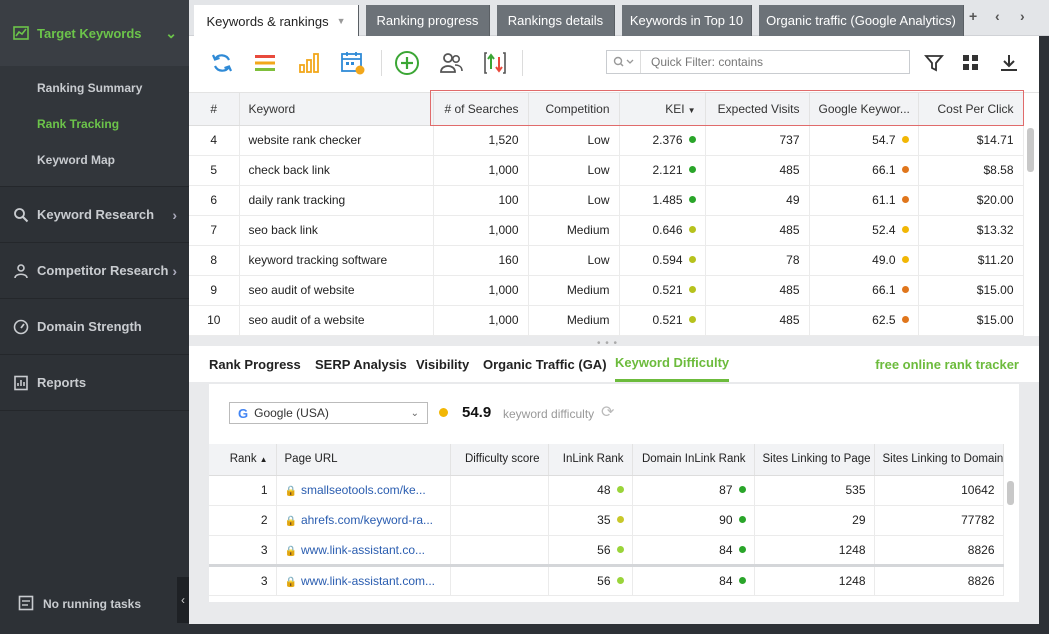  What do you see at coordinates (556, 20) in the screenshot?
I see `tab-rankings-details: Rankings details` at bounding box center [556, 20].